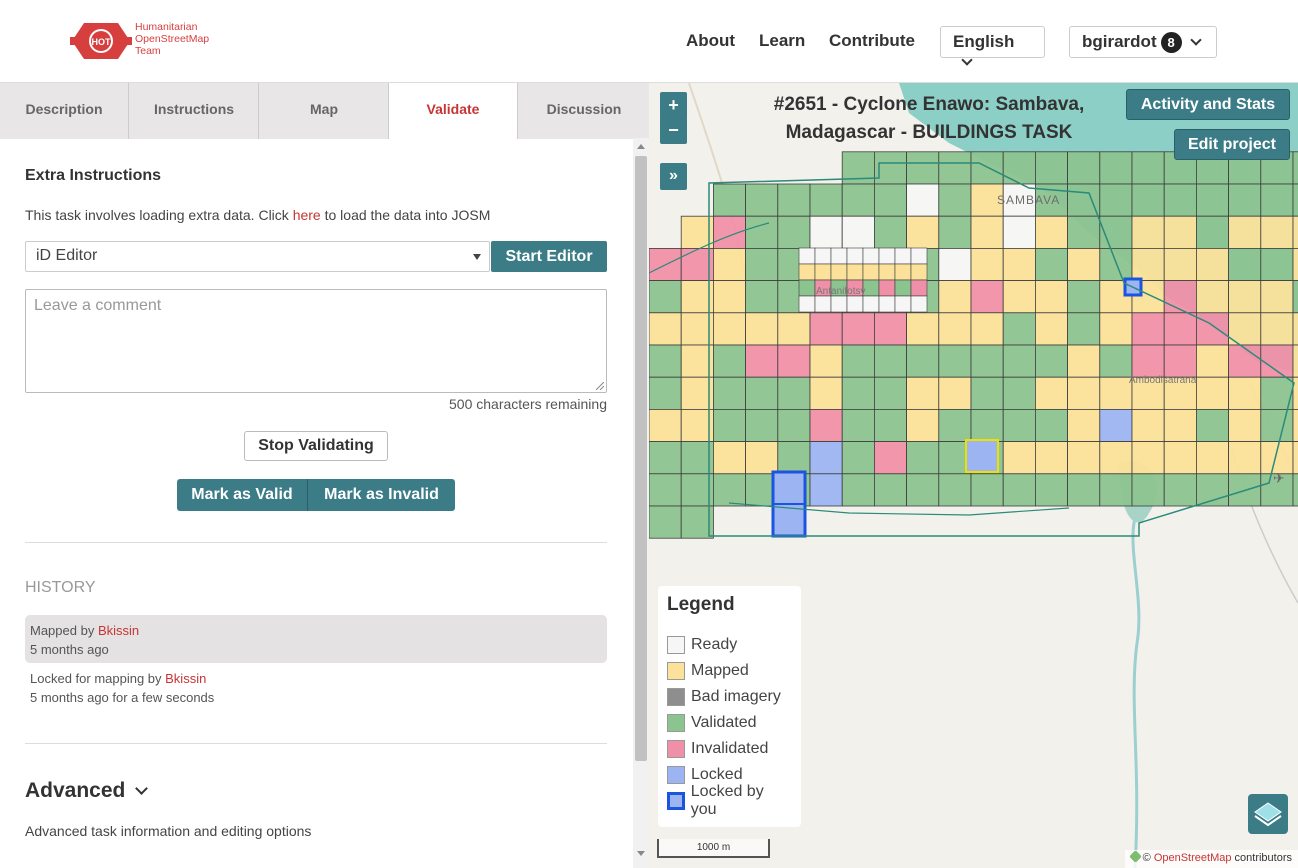  What do you see at coordinates (673, 105) in the screenshot?
I see `zoom-in-button: +` at bounding box center [673, 105].